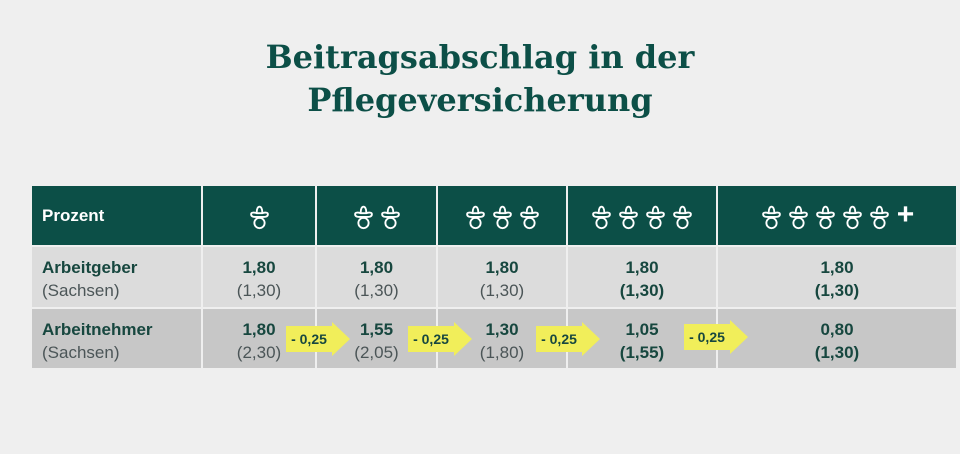 The image size is (960, 454). I want to click on plus-icon: +, so click(905, 214).